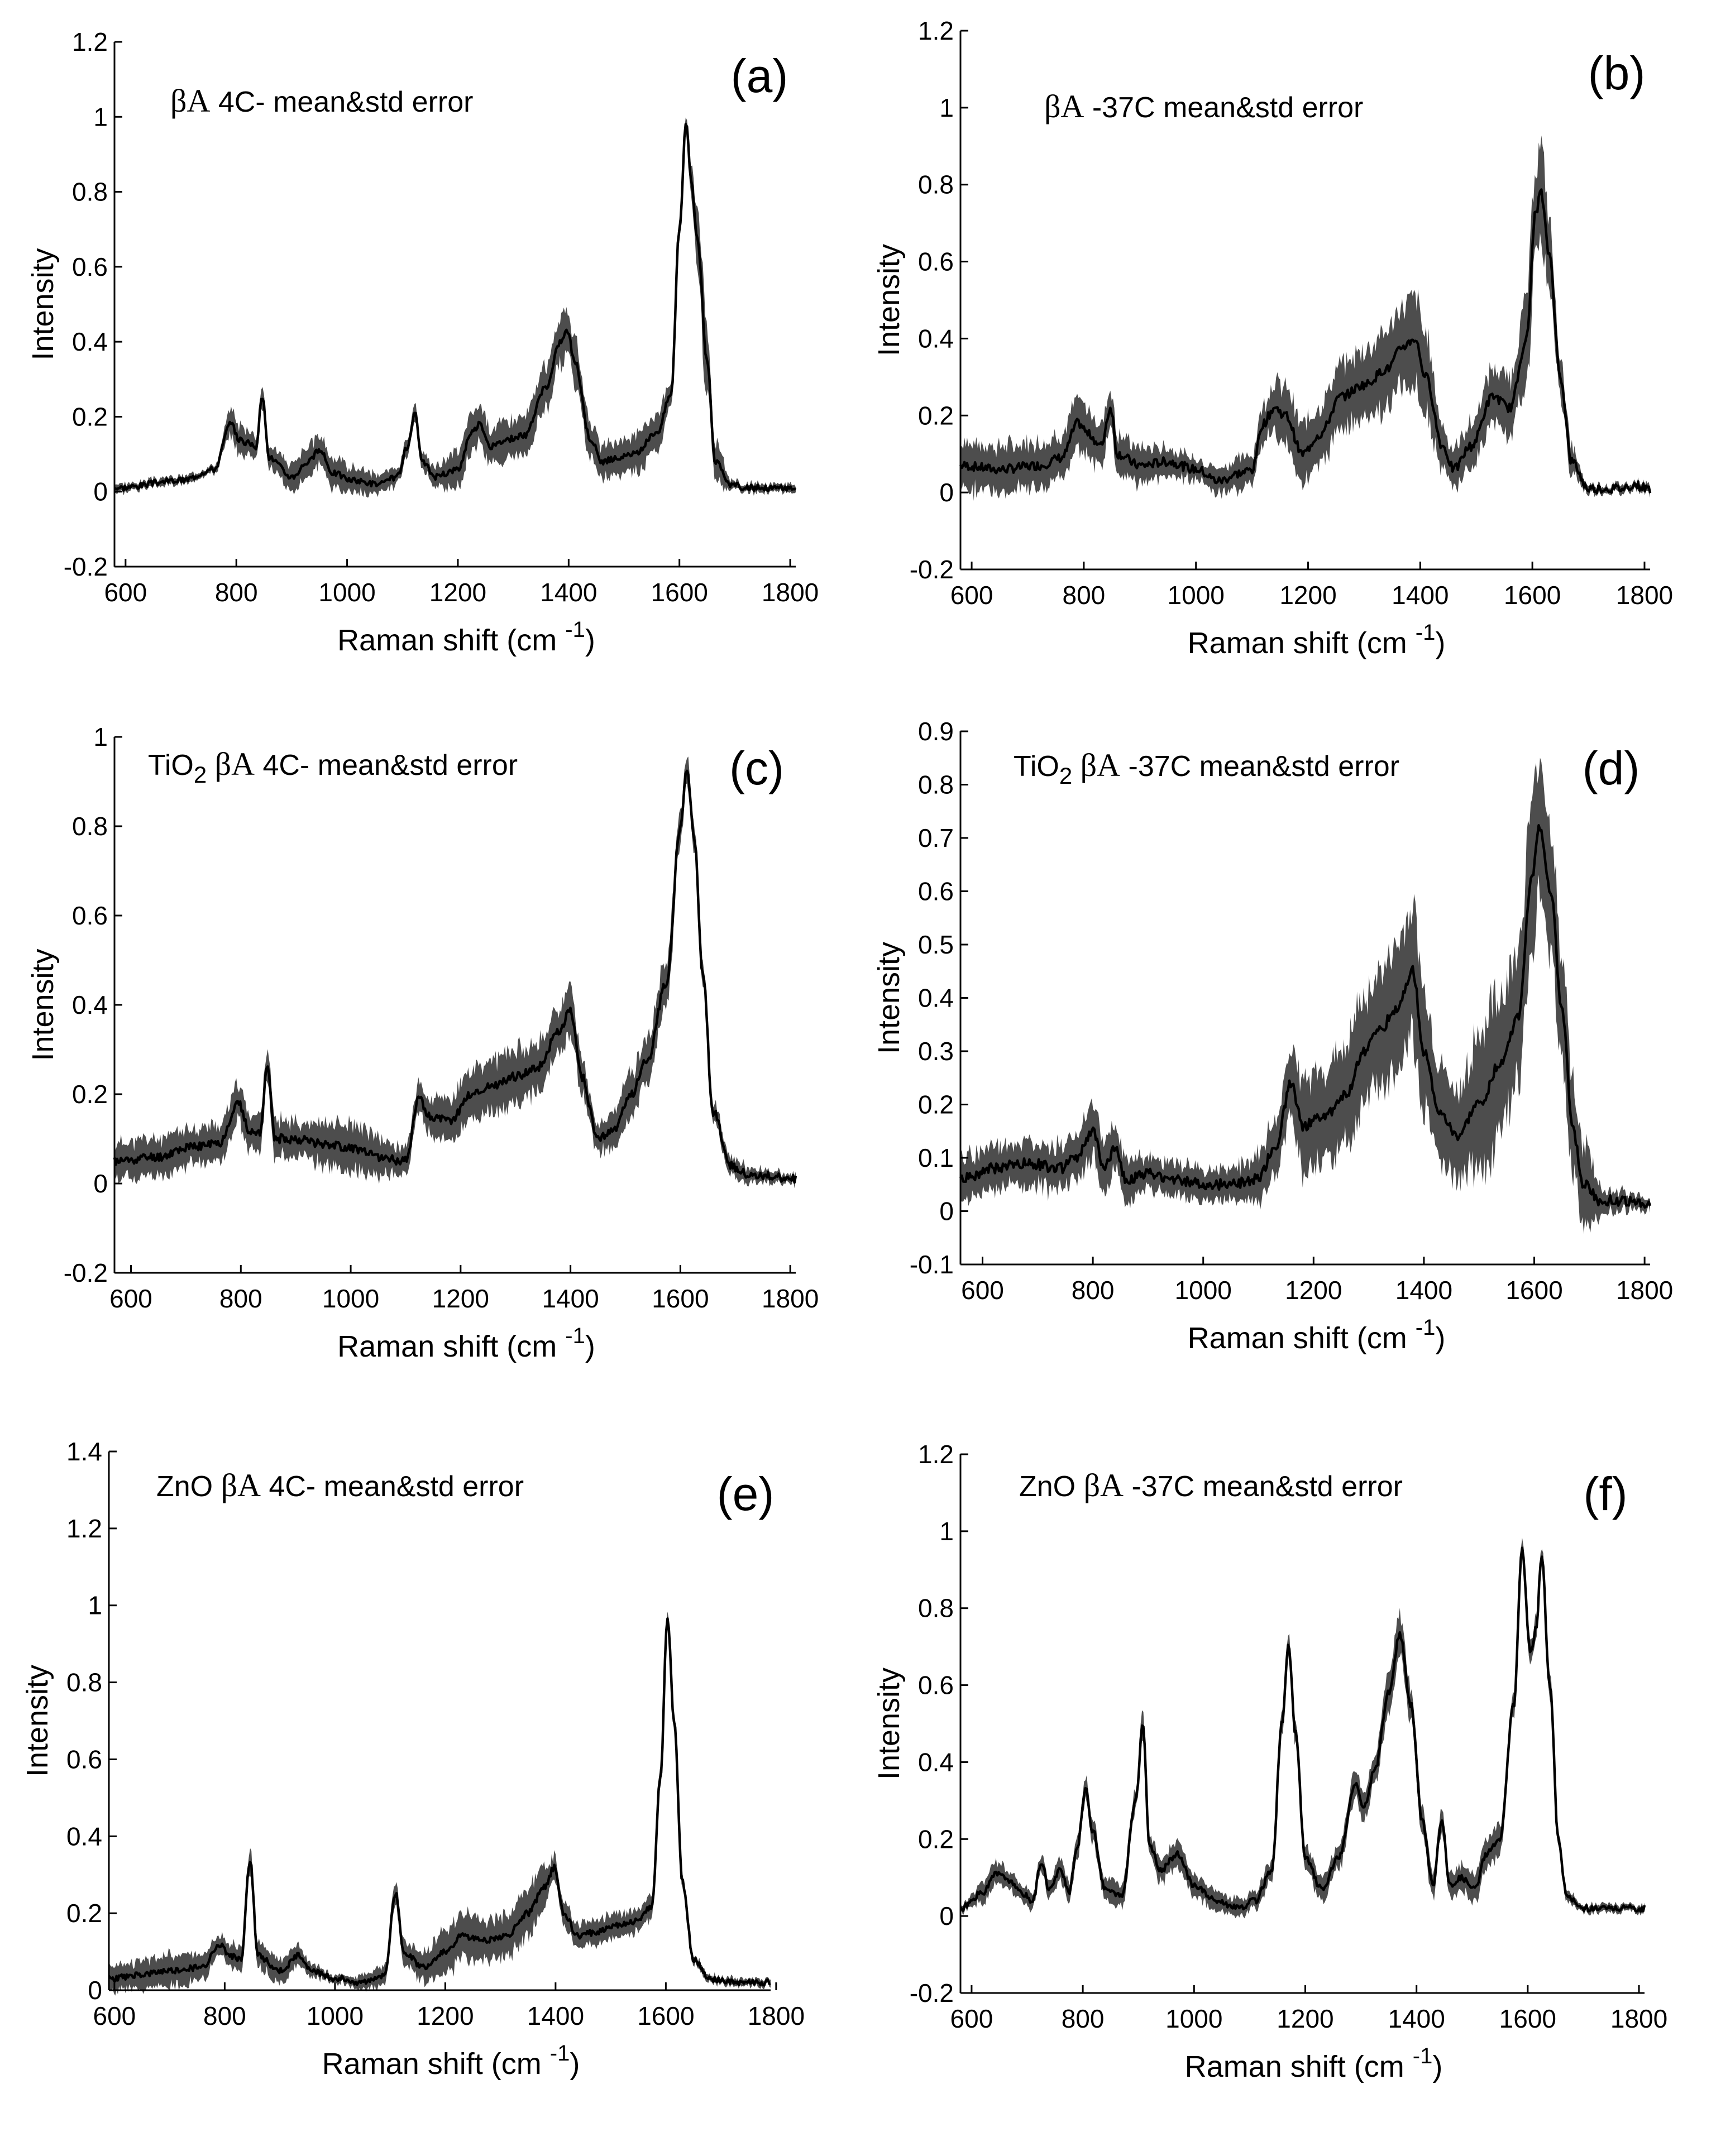  What do you see at coordinates (759, 76) in the screenshot?
I see `panel-label: (a)` at bounding box center [759, 76].